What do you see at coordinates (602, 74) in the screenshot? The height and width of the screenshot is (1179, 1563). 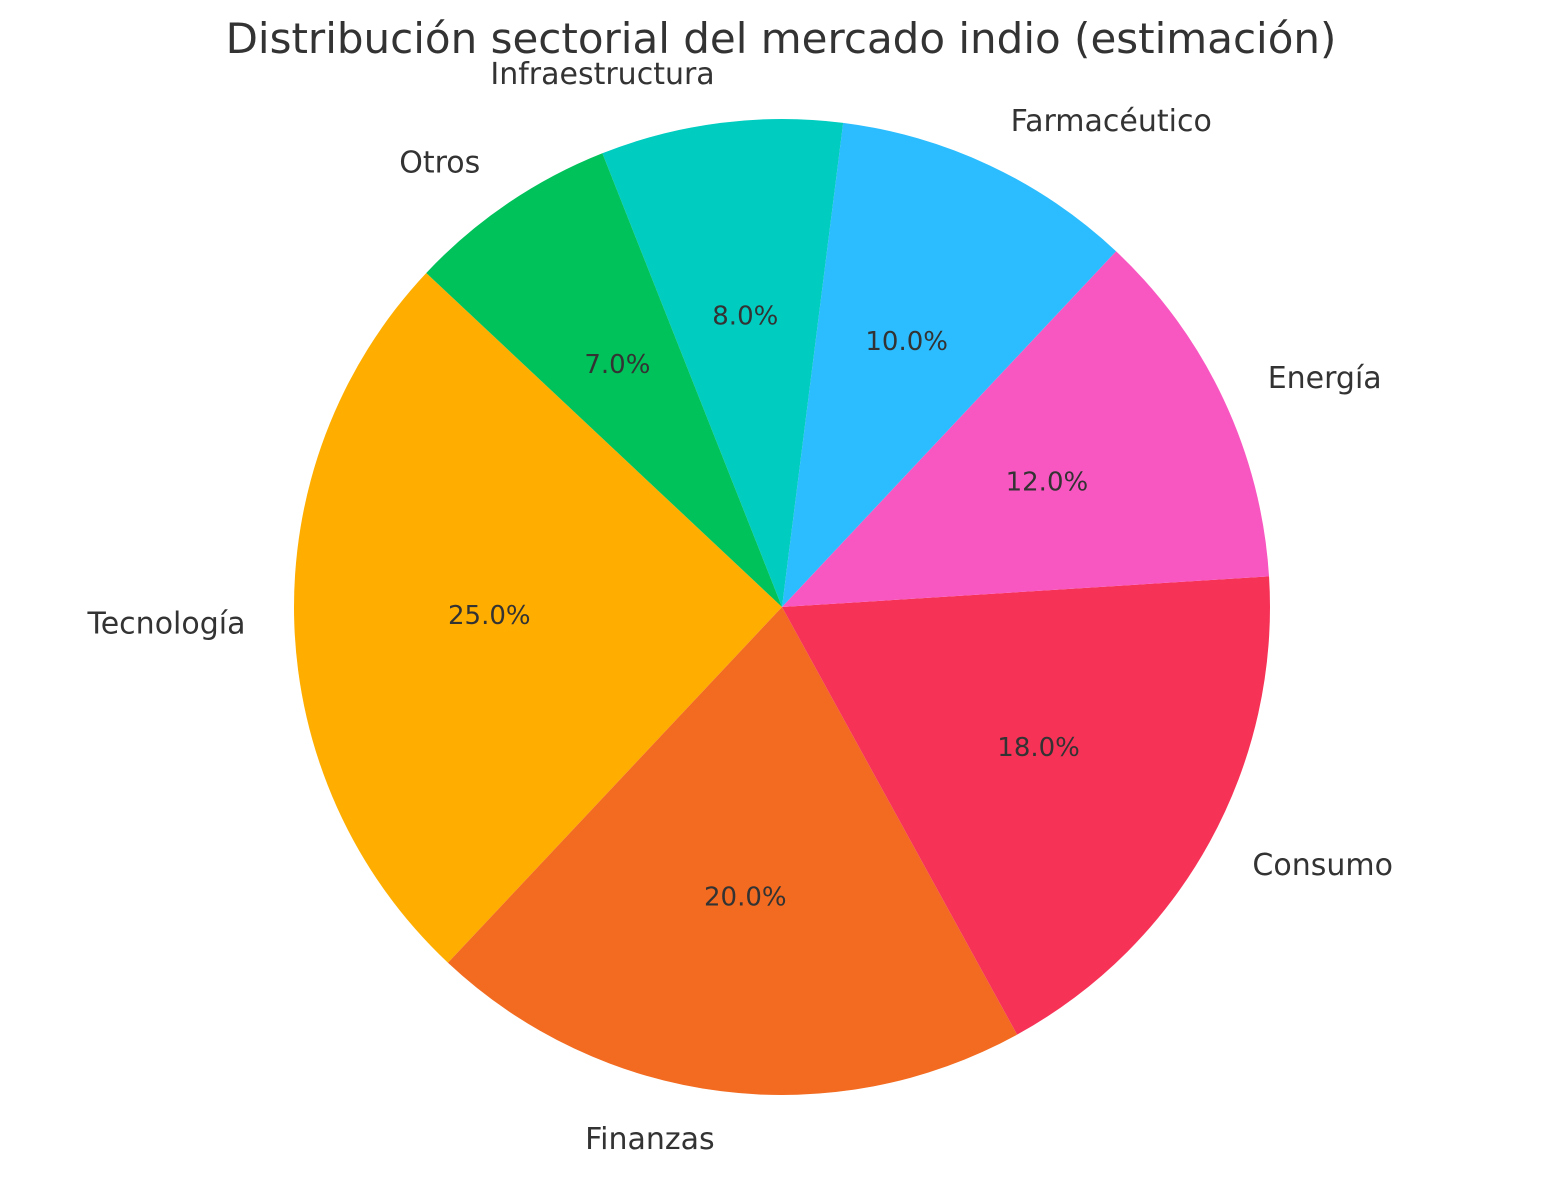 I see `pie-category-label-infraestructura: Infraestructura` at bounding box center [602, 74].